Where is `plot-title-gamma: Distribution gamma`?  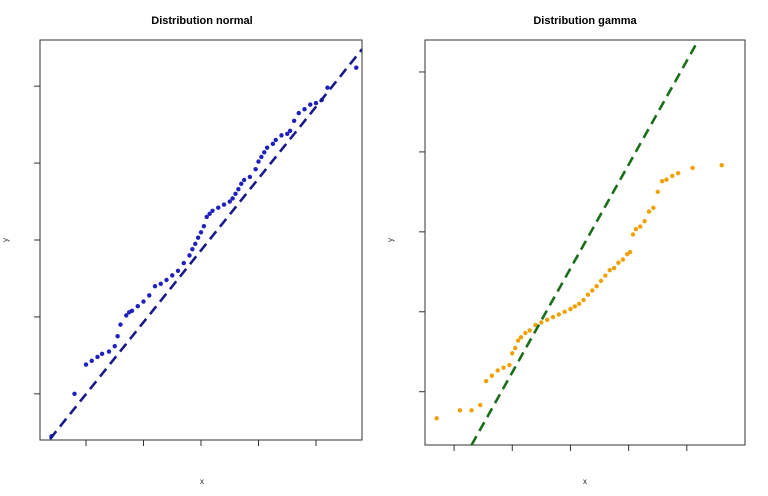 plot-title-gamma: Distribution gamma is located at coordinates (585, 21).